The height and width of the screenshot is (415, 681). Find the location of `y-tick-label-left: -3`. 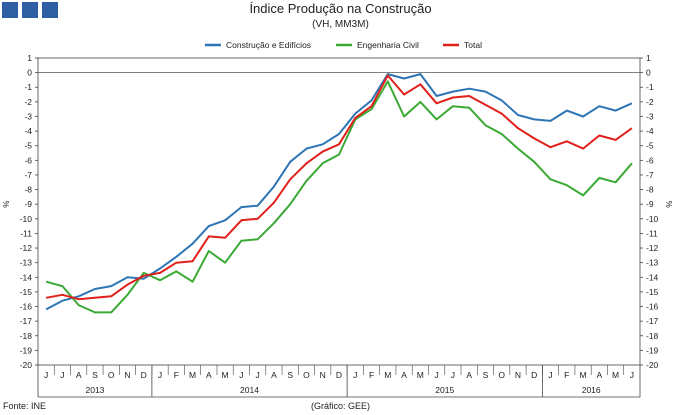

y-tick-label-left: -3 is located at coordinates (28, 116).